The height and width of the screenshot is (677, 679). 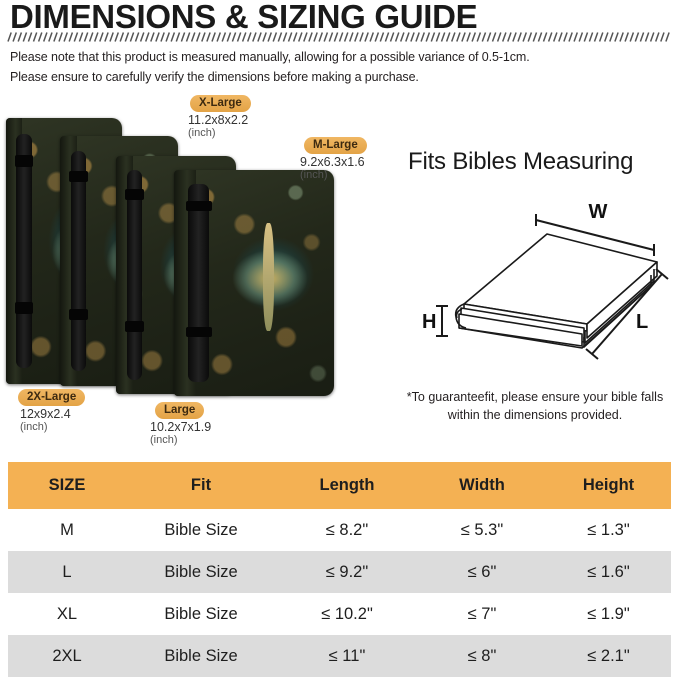 What do you see at coordinates (608, 614) in the screenshot?
I see `cell-height: ≤ 1.9"` at bounding box center [608, 614].